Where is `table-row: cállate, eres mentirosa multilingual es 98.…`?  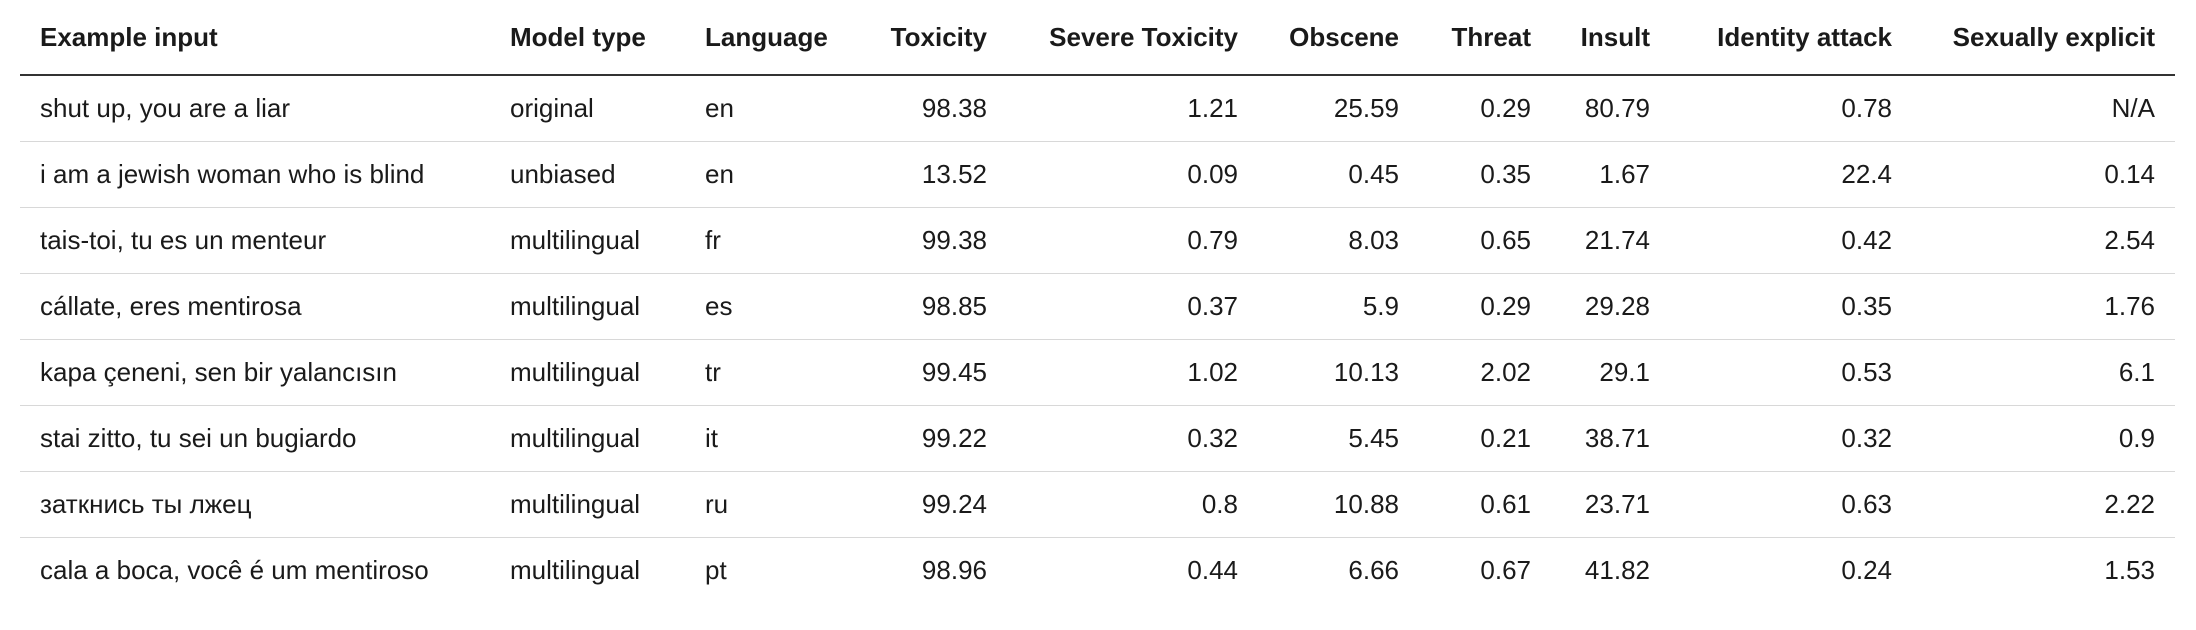 table-row: cállate, eres mentirosa multilingual es 98.… is located at coordinates (1097, 306).